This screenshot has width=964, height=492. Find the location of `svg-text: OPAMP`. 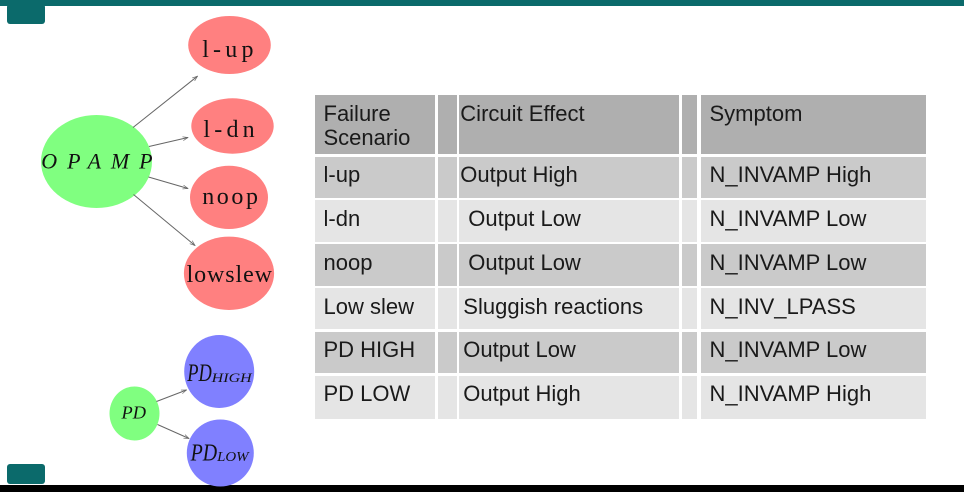

svg-text: OPAMP is located at coordinates (101, 160).